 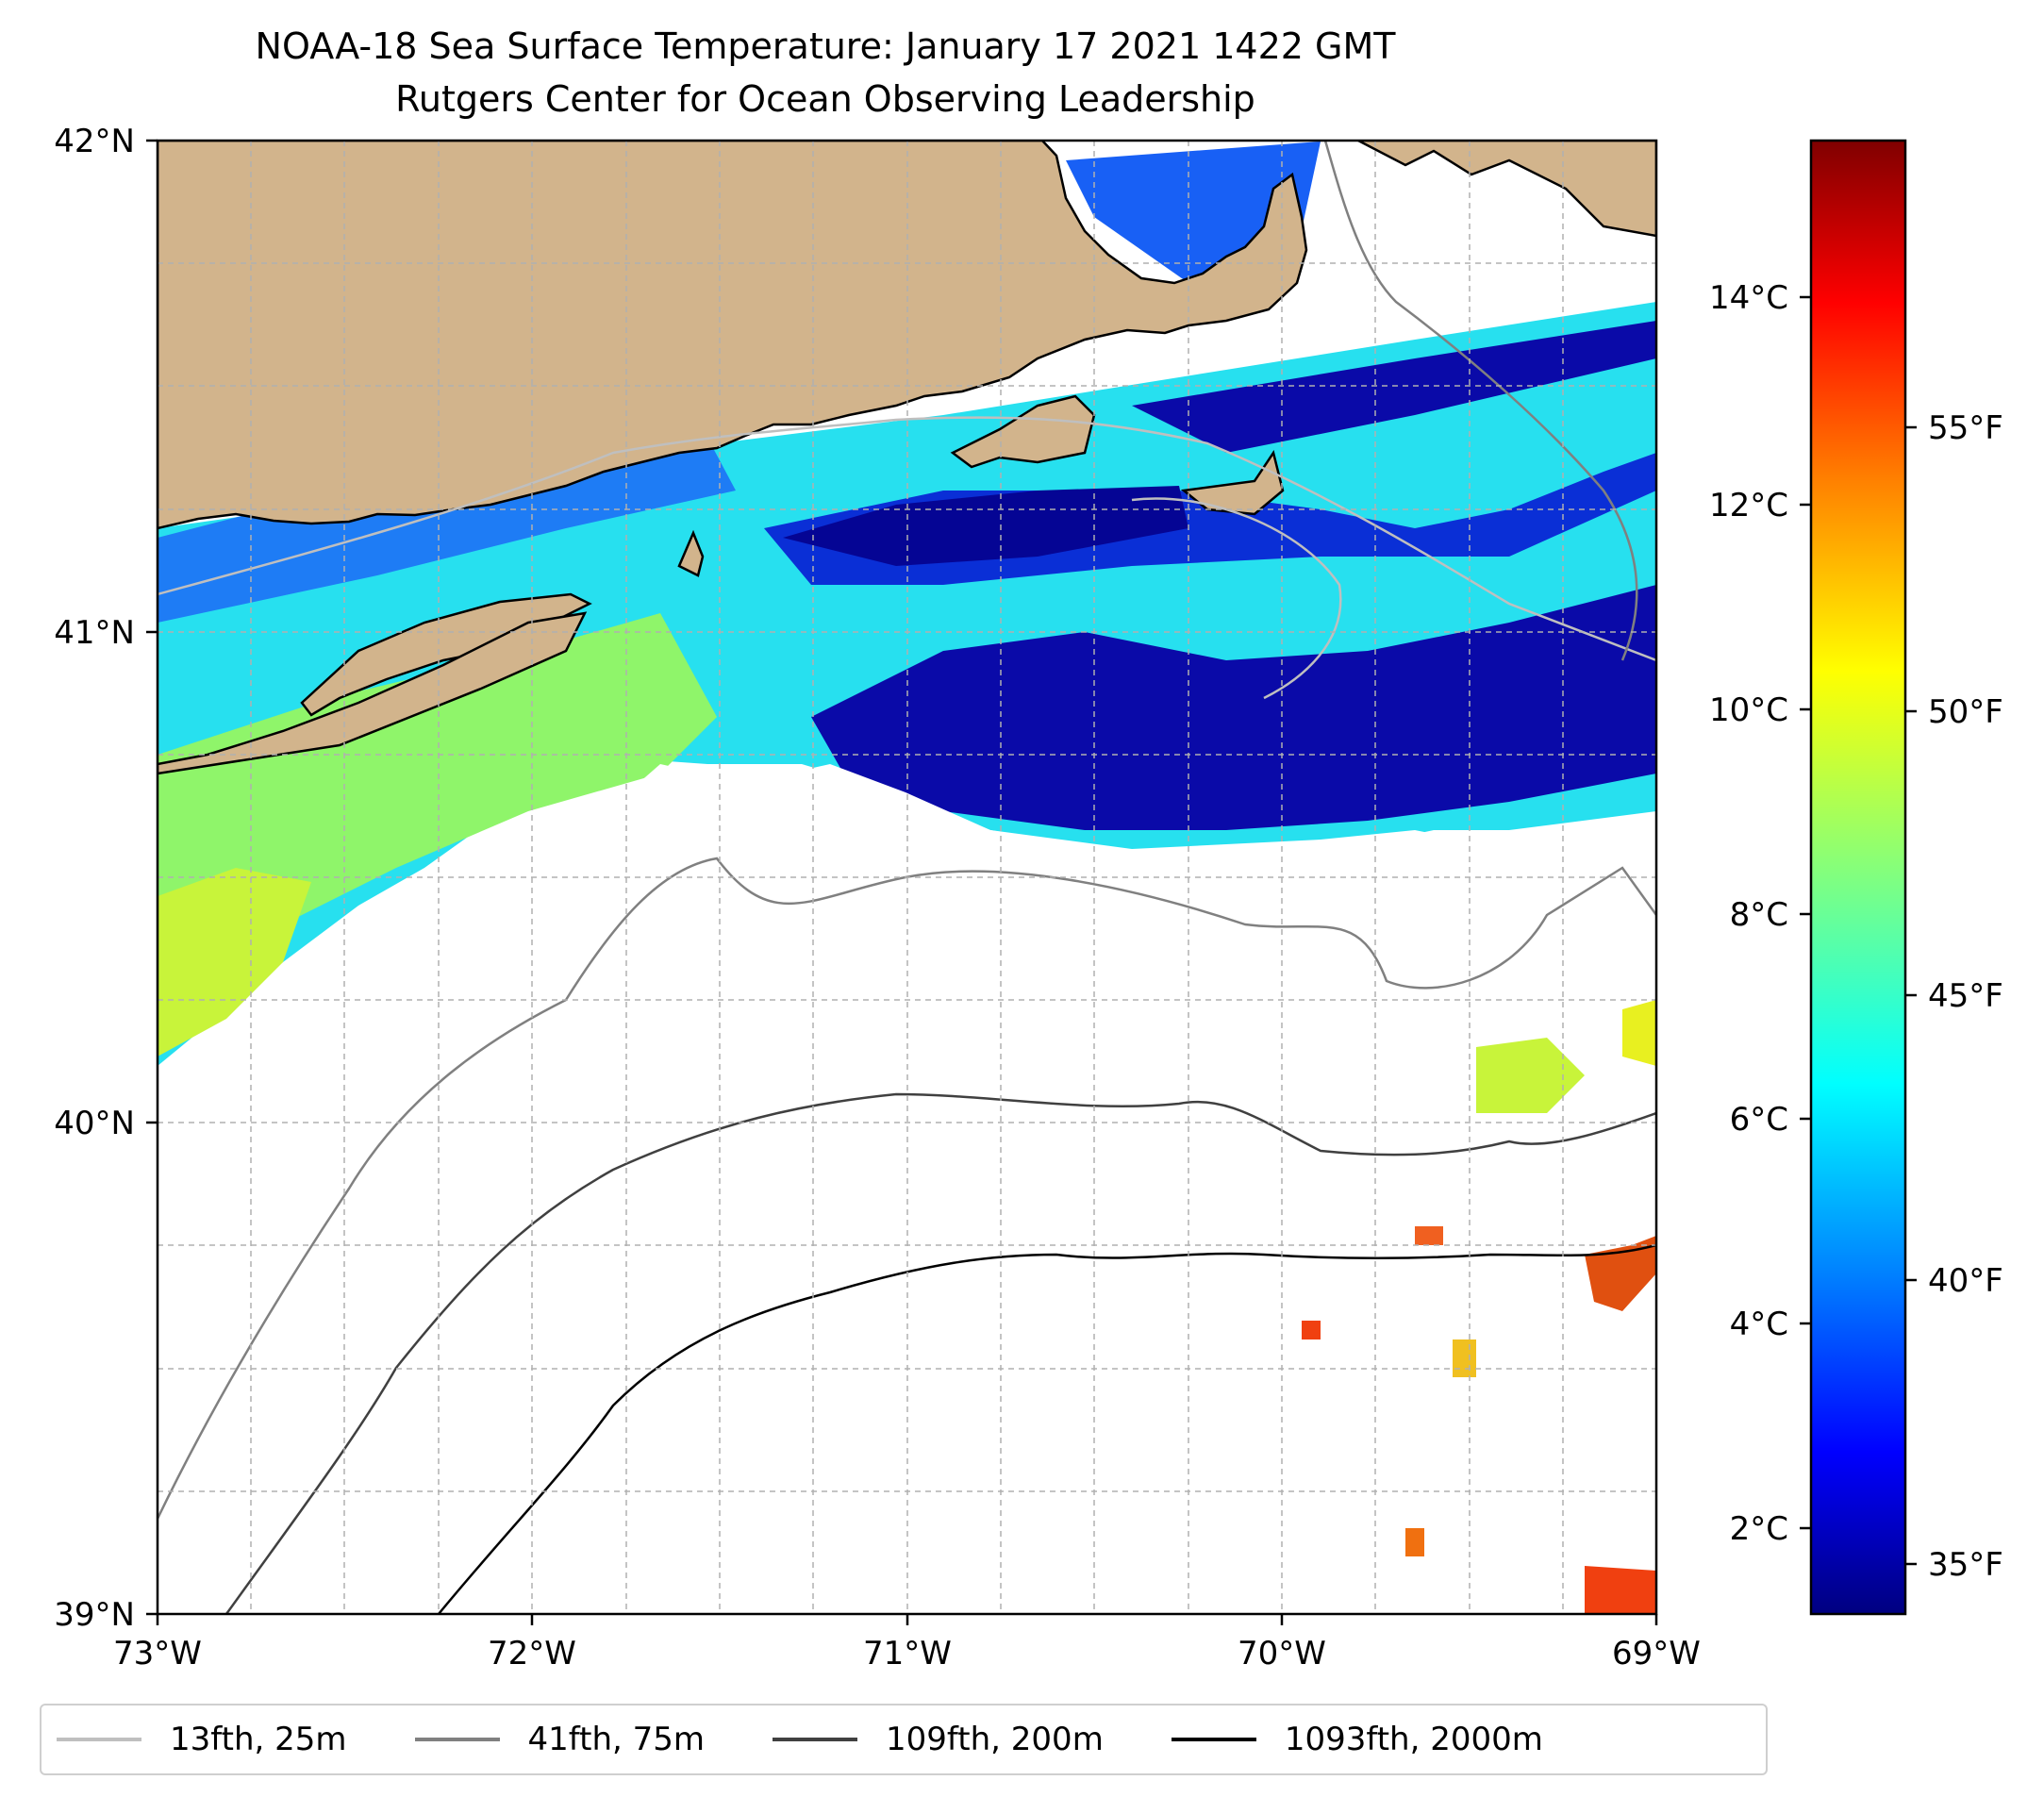 I want to click on fahrenheit-labels: 55°F 50°F 45°F 40°F 35°F, so click(x=1965, y=996).